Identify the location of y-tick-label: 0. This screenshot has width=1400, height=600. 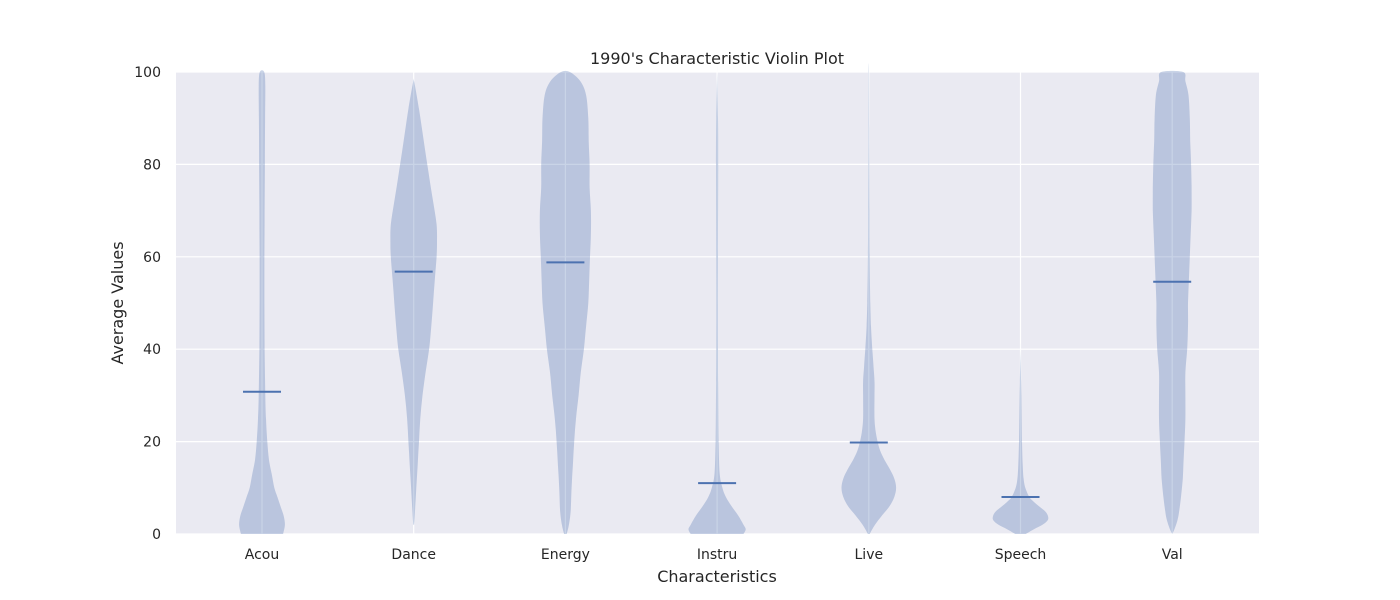
(156, 535).